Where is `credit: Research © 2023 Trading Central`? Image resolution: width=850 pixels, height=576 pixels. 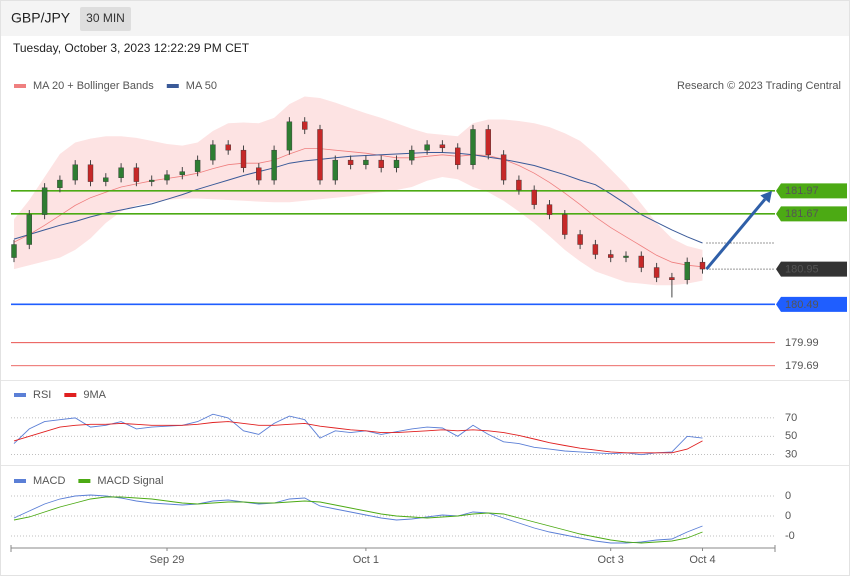 credit: Research © 2023 Trading Central is located at coordinates (759, 86).